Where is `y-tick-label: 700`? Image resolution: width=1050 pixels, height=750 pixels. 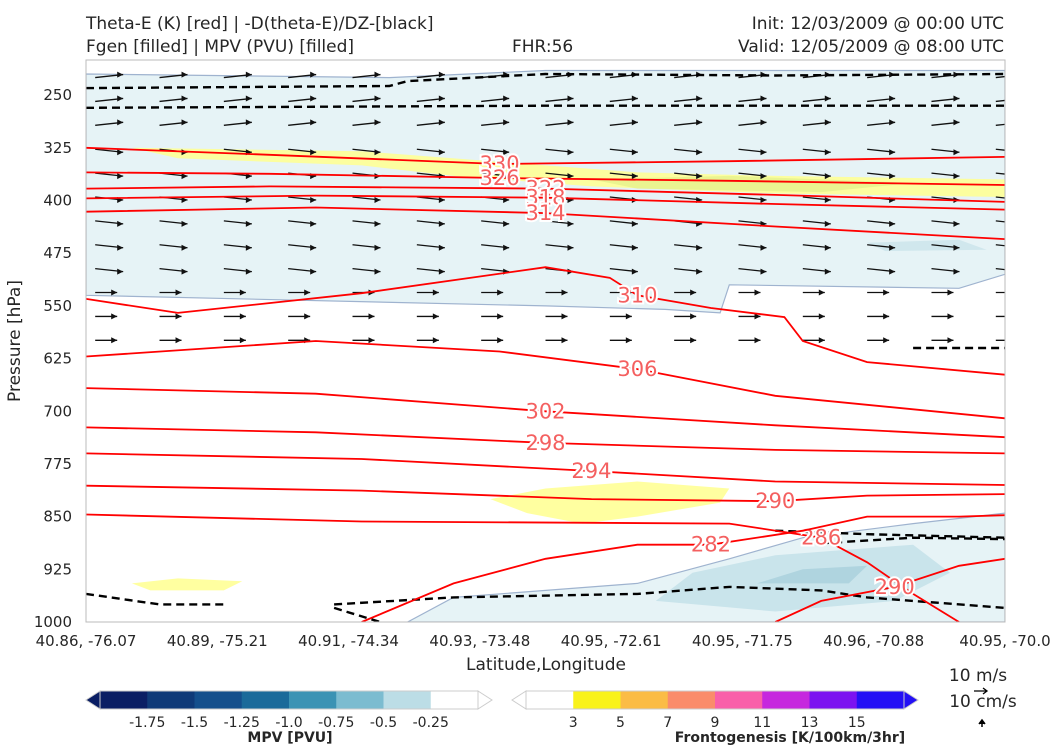 y-tick-label: 700 is located at coordinates (57, 411).